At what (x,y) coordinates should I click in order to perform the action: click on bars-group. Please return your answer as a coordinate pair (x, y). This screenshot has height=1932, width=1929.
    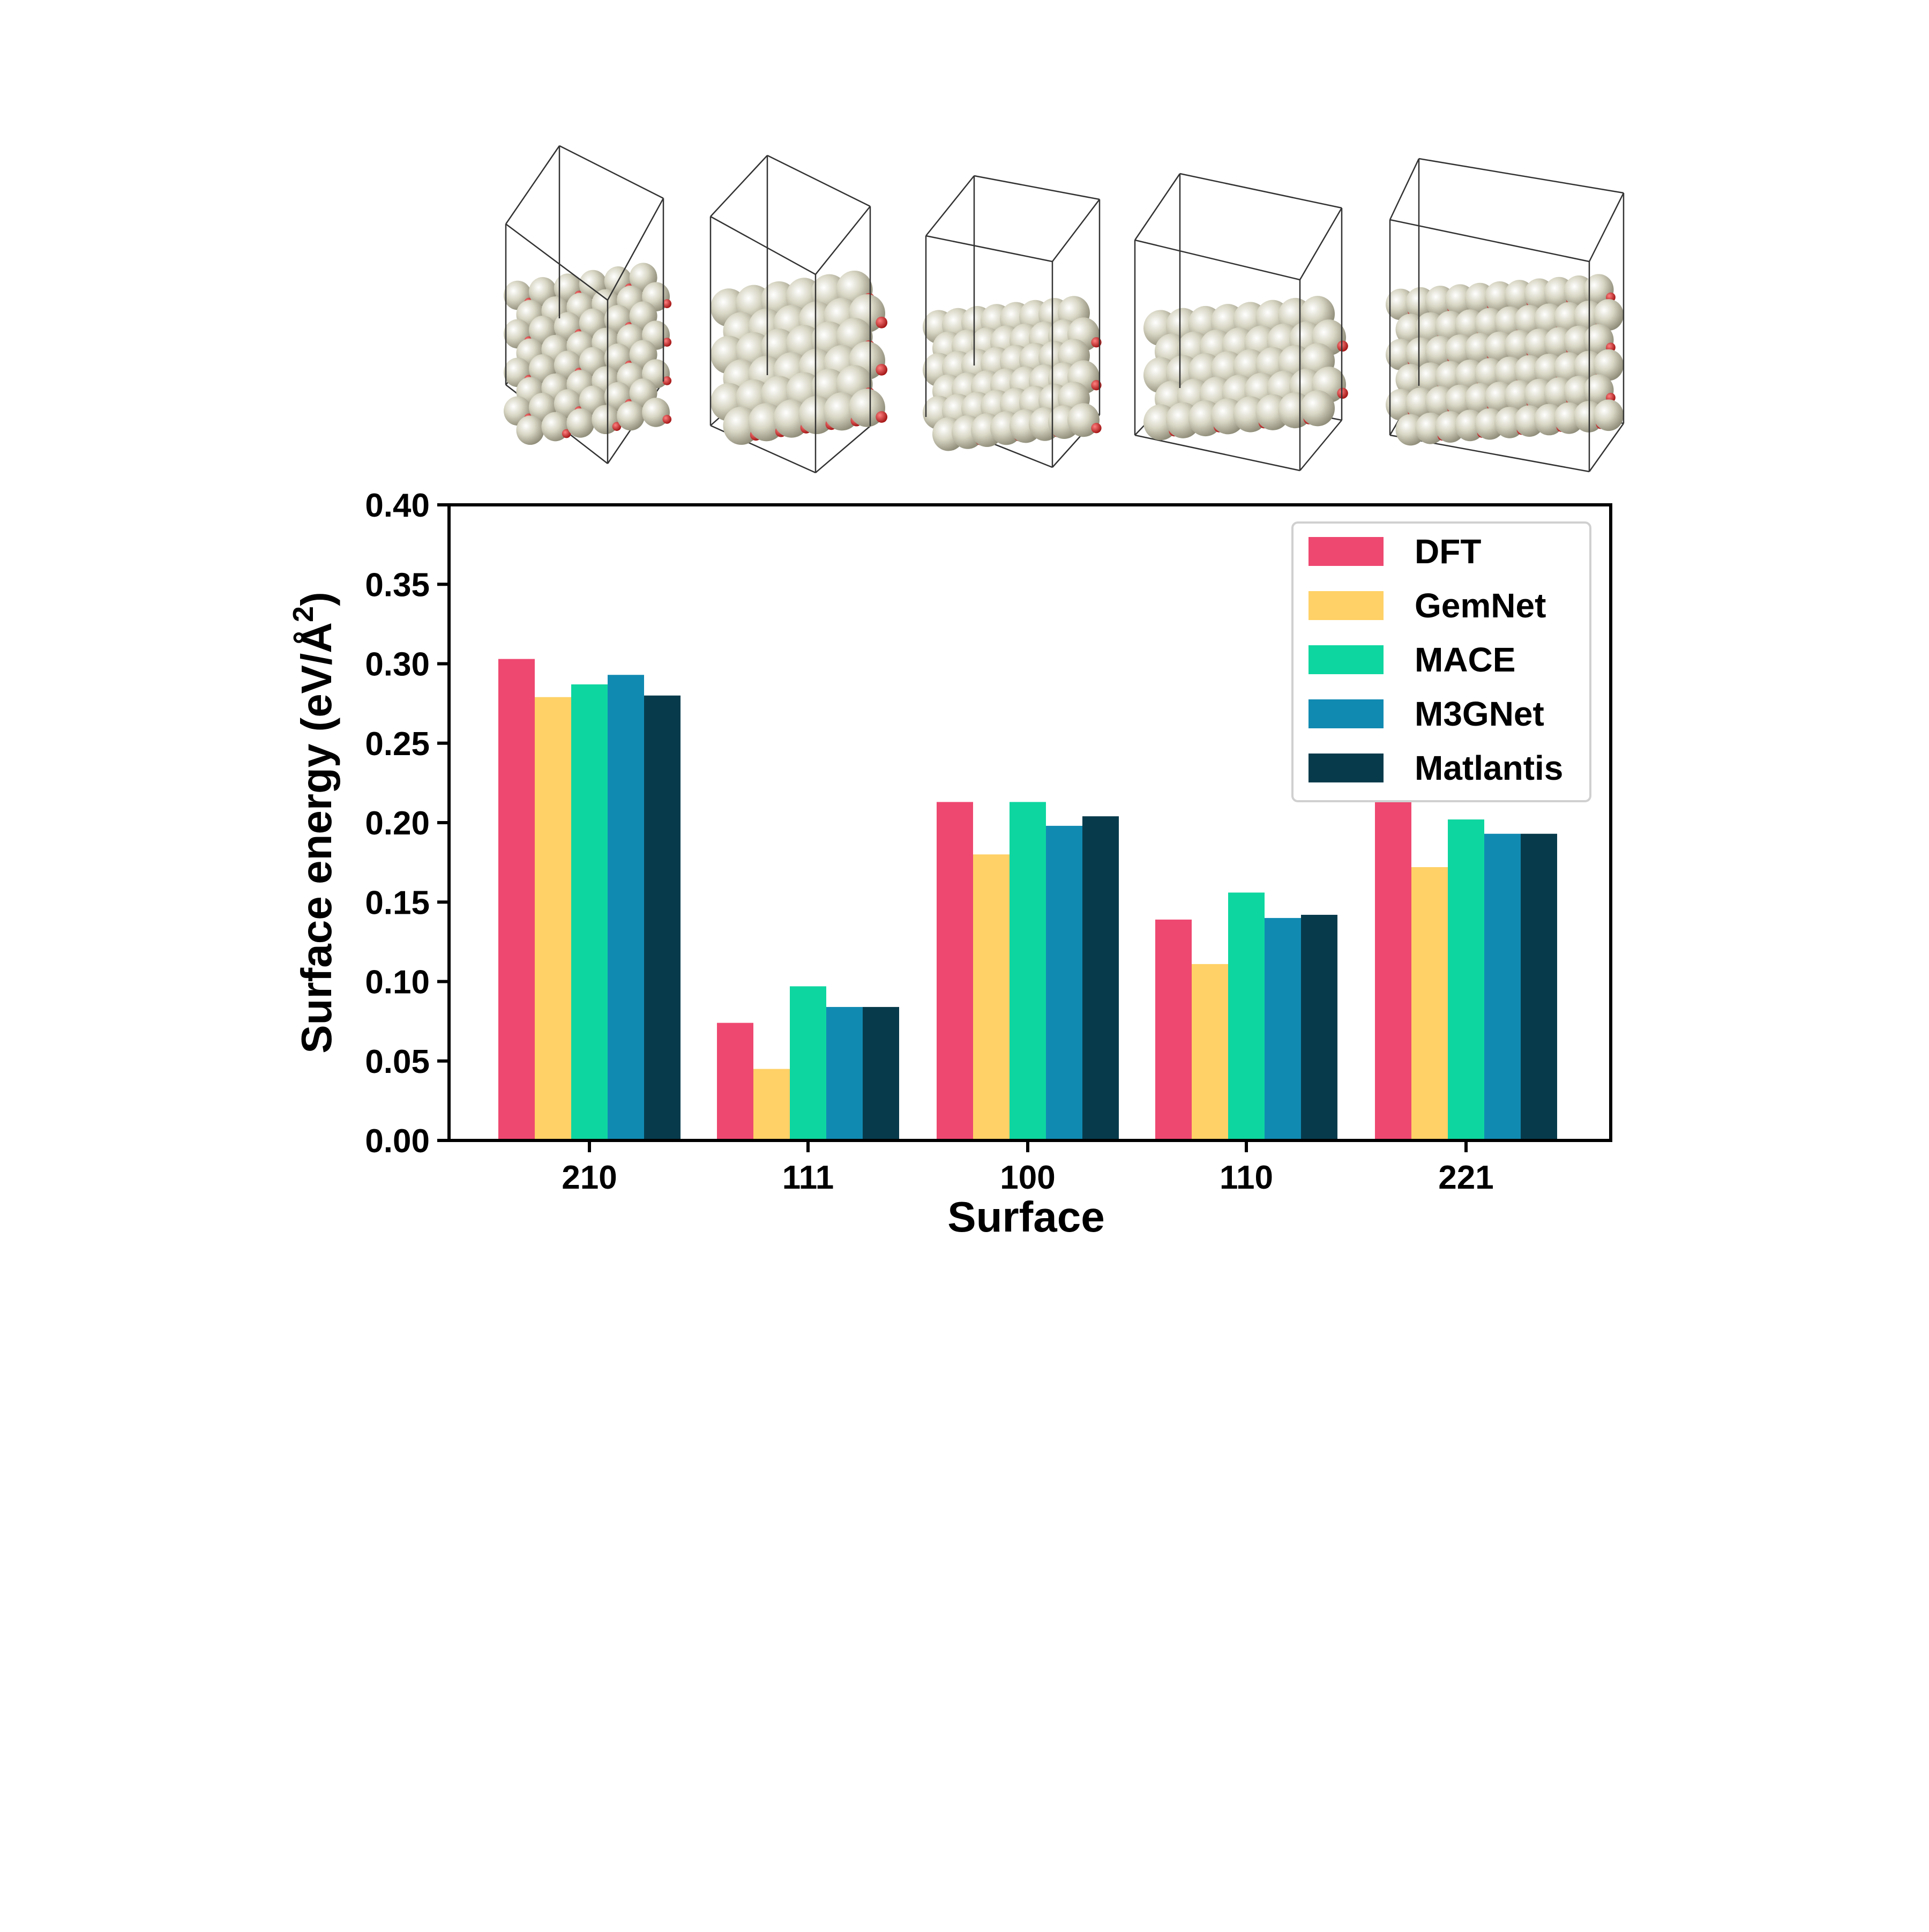
    Looking at the image, I should click on (1027, 899).